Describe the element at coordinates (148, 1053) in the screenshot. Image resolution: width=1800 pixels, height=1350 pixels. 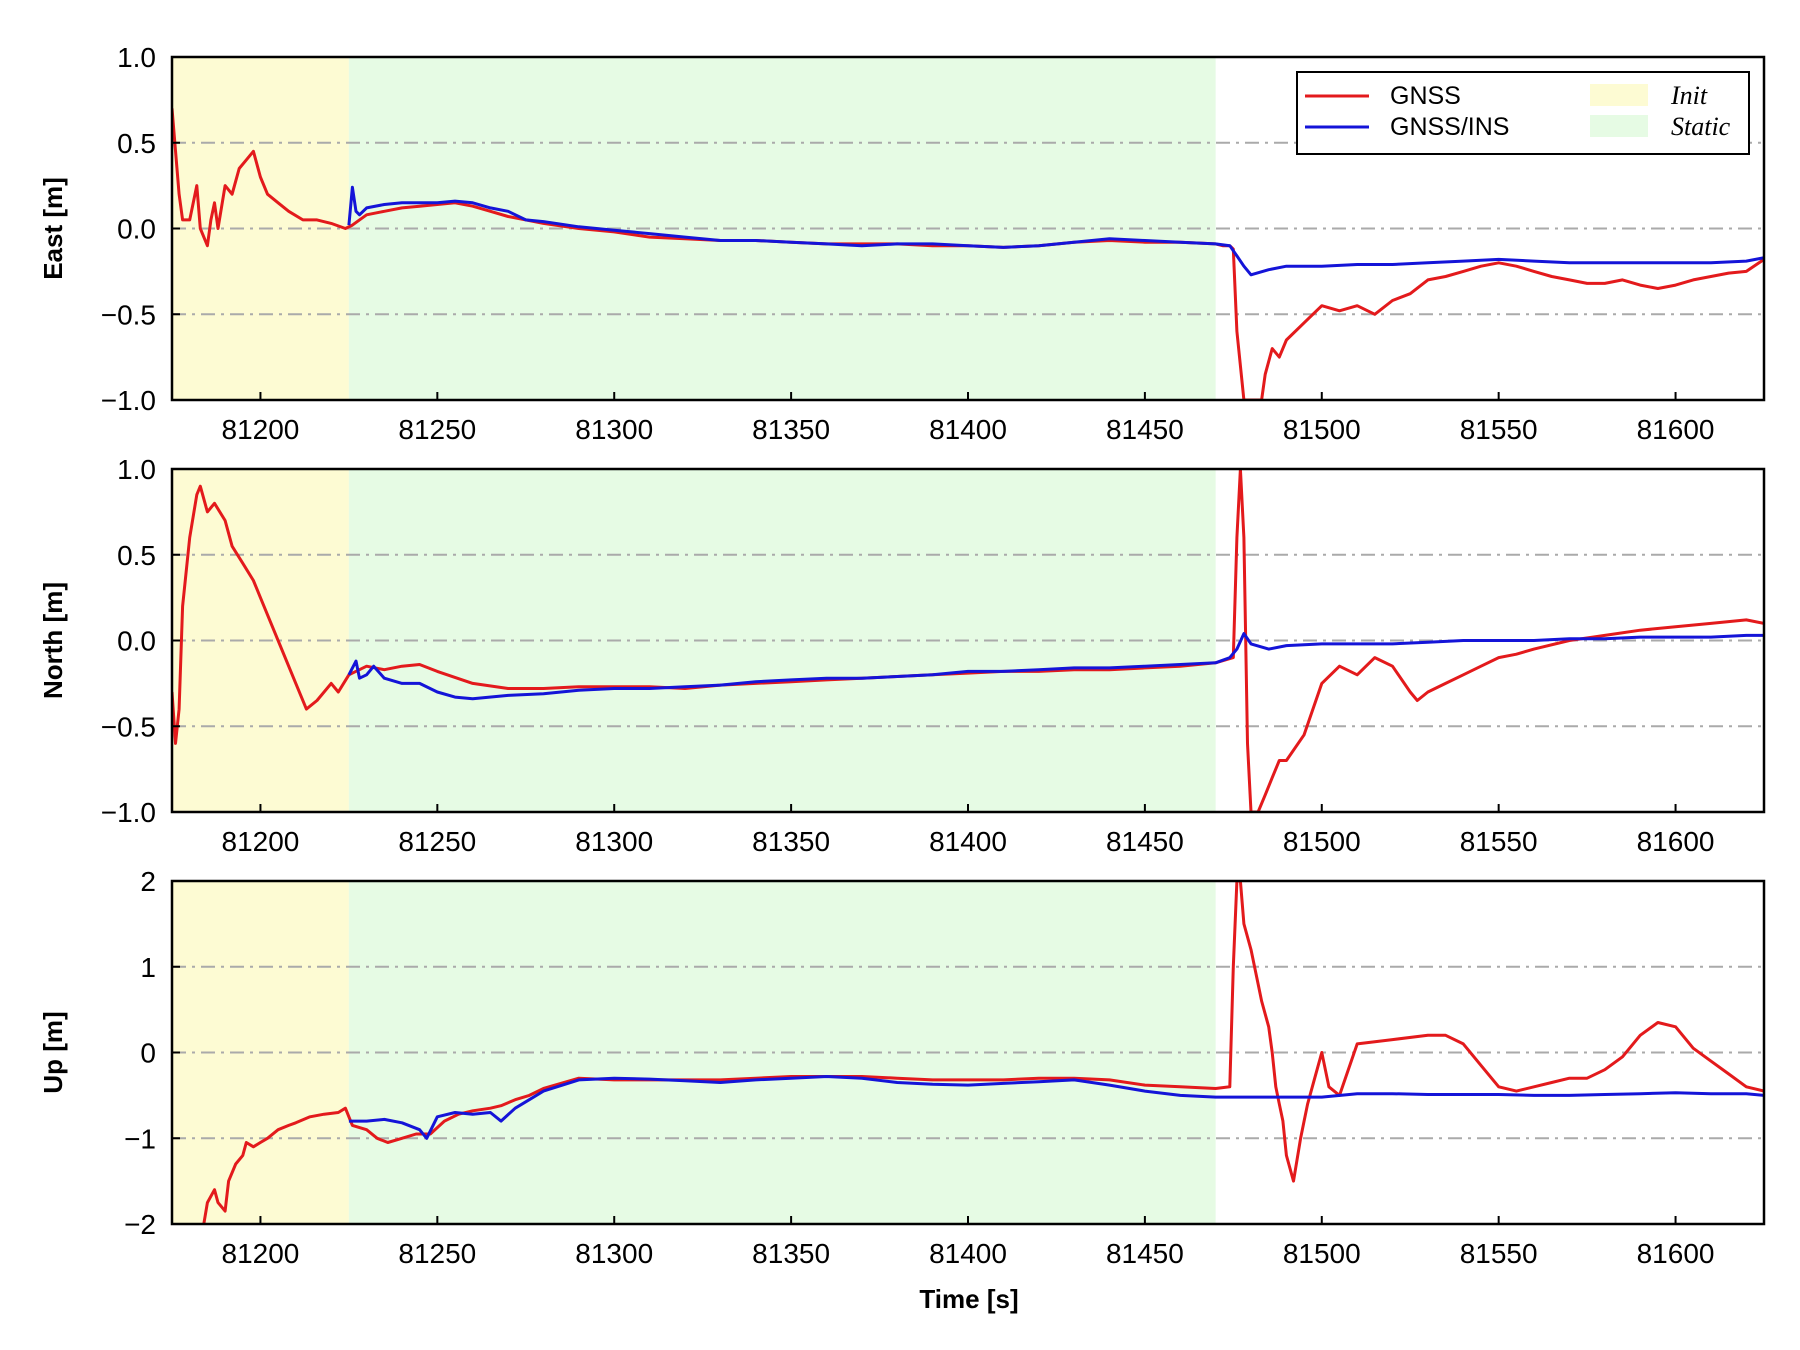
I see `y-tick-label: 0` at that location.